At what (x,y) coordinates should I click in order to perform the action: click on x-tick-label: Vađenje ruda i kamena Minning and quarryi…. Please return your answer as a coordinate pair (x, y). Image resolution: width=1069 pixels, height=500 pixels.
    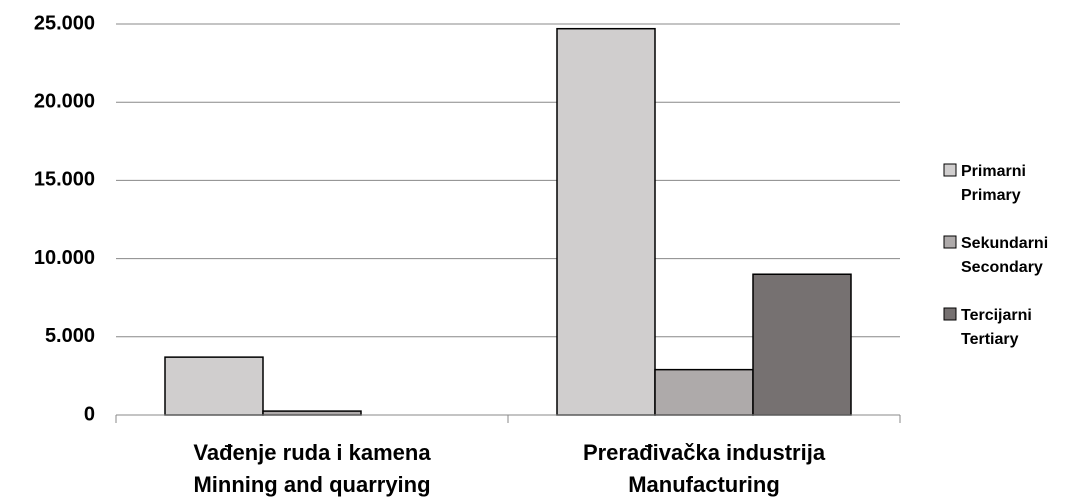
    Looking at the image, I should click on (312, 468).